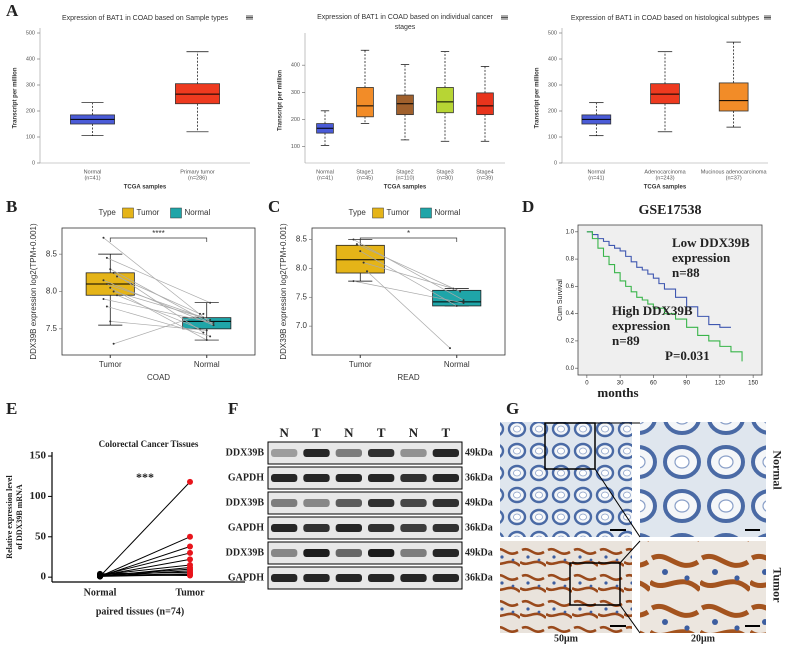  Describe the element at coordinates (30, 59) in the screenshot. I see `y-tick-label: 400` at that location.